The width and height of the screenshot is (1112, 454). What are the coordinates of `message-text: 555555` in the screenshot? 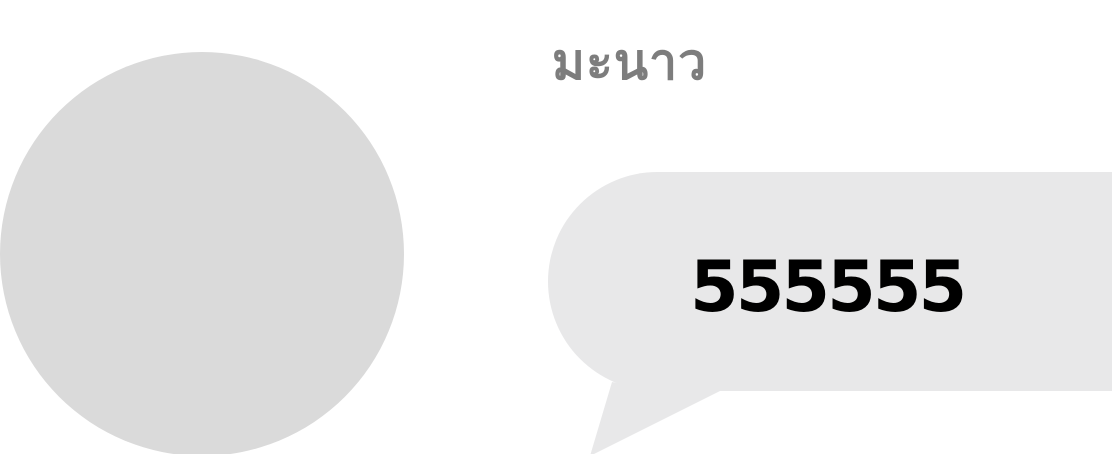 It's located at (828, 287).